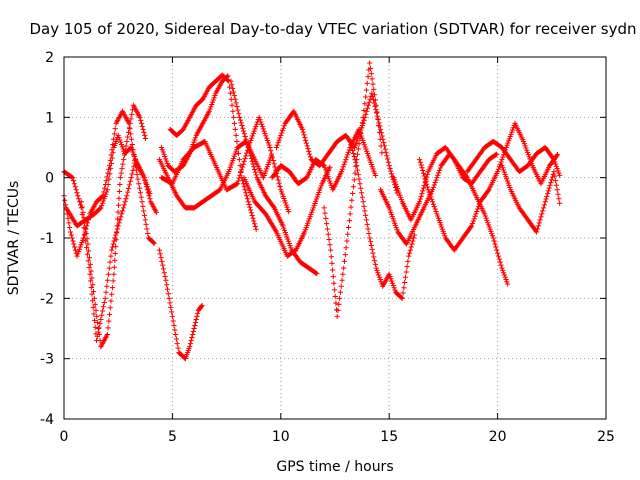 This screenshot has height=480, width=640. Describe the element at coordinates (281, 437) in the screenshot. I see `x-tick-label: 10` at that location.